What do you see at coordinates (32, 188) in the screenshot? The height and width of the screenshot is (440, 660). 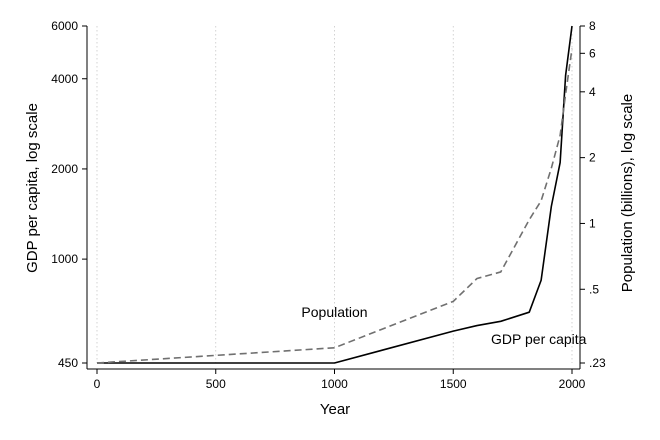 I see `left-y-axis-title: GDP per capita, log scale` at bounding box center [32, 188].